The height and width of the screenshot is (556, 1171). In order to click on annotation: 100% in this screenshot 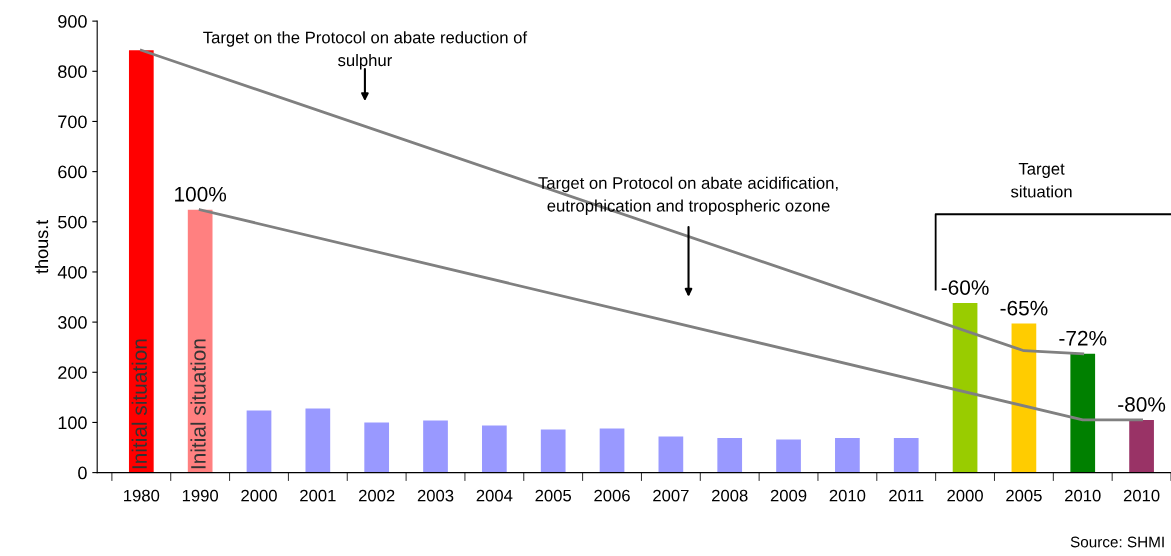, I will do `click(201, 194)`.